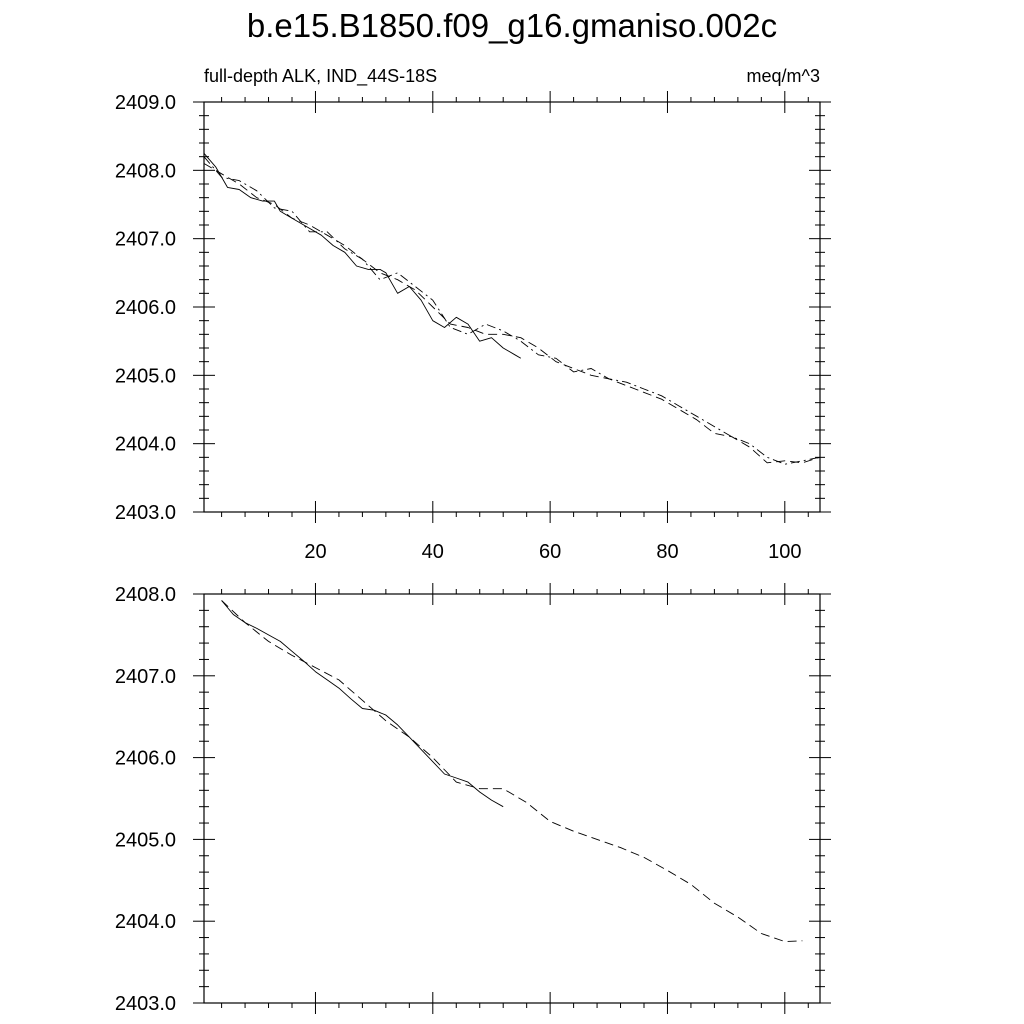 Image resolution: width=1024 pixels, height=1024 pixels. Describe the element at coordinates (783, 76) in the screenshot. I see `subtitle-right: meq/m^3` at that location.